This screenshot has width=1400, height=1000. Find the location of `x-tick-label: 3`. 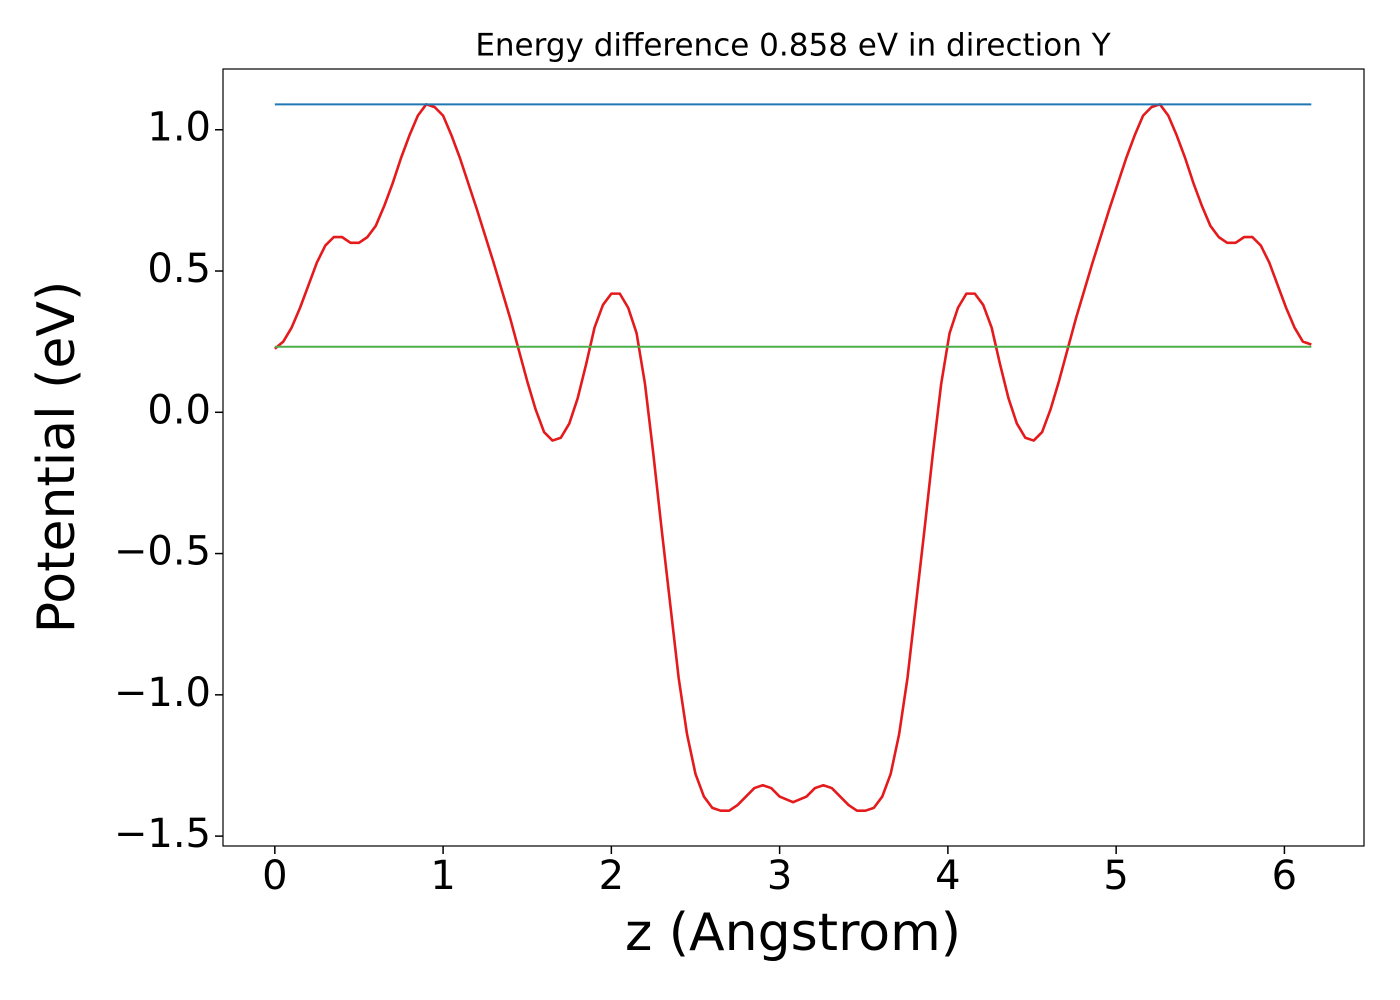

x-tick-label: 3 is located at coordinates (779, 876).